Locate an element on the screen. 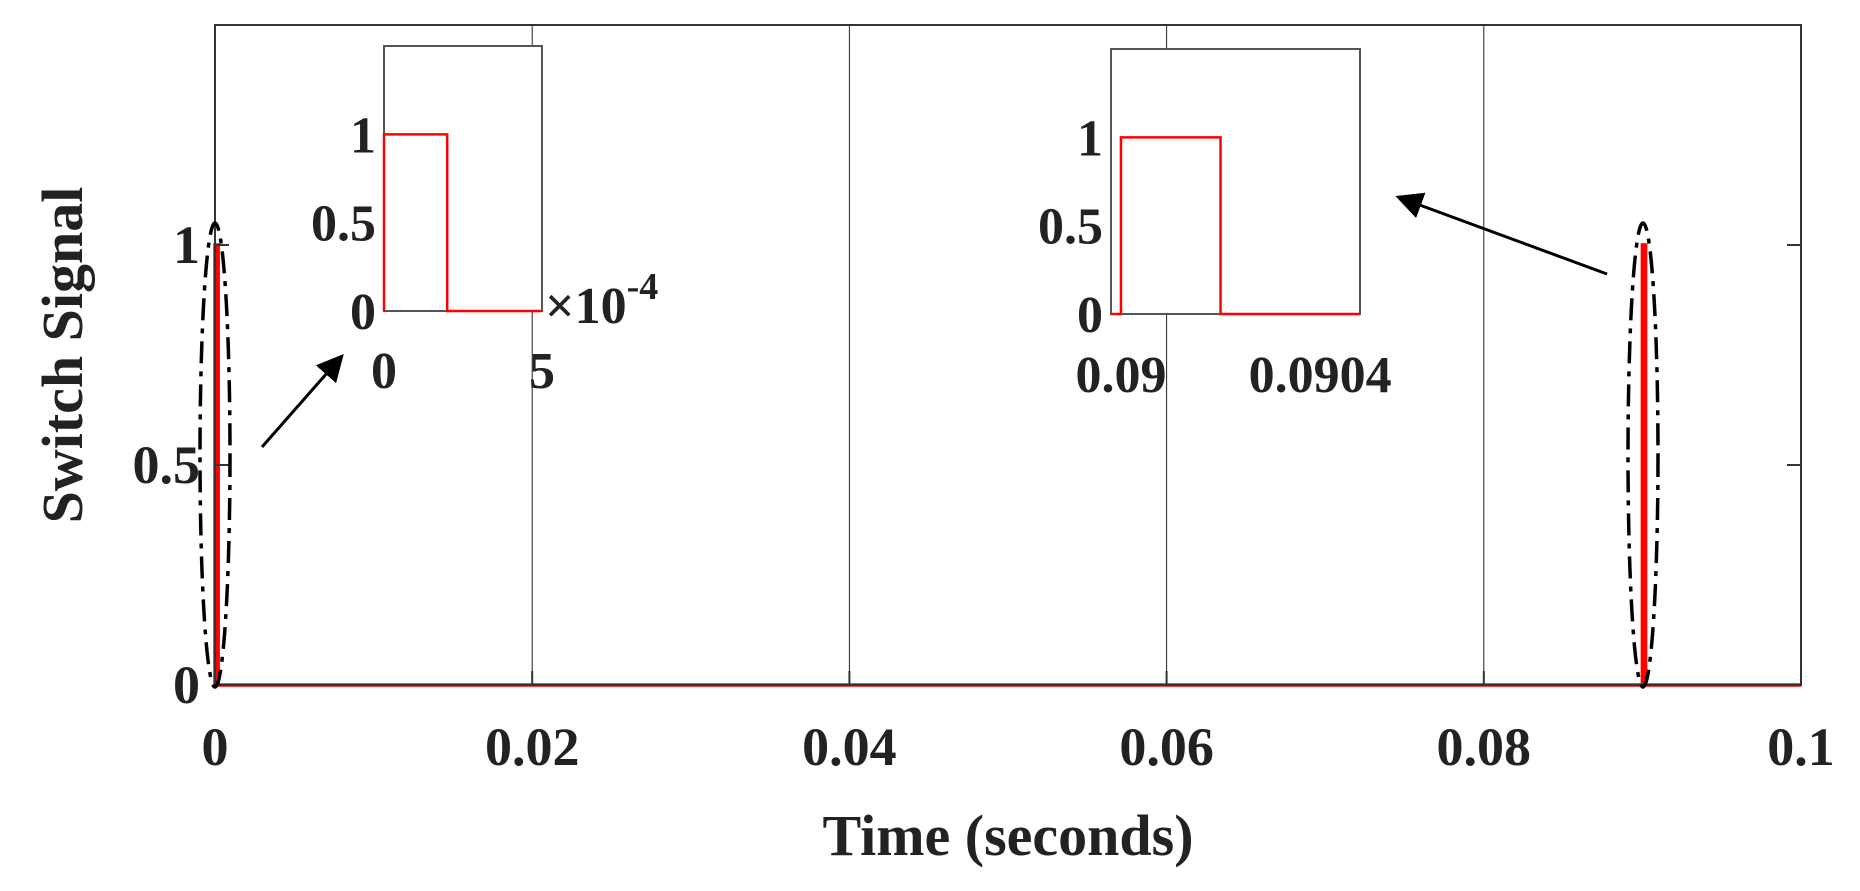  inset-1-series is located at coordinates (462, 223).